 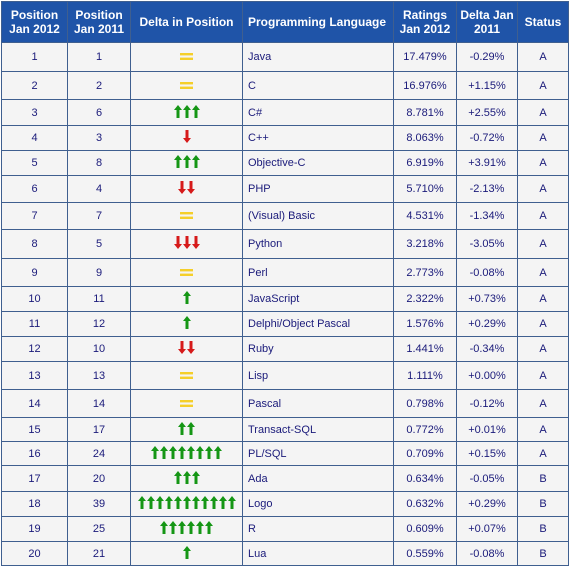 What do you see at coordinates (487, 189) in the screenshot?
I see `delta-cell: -2.13%` at bounding box center [487, 189].